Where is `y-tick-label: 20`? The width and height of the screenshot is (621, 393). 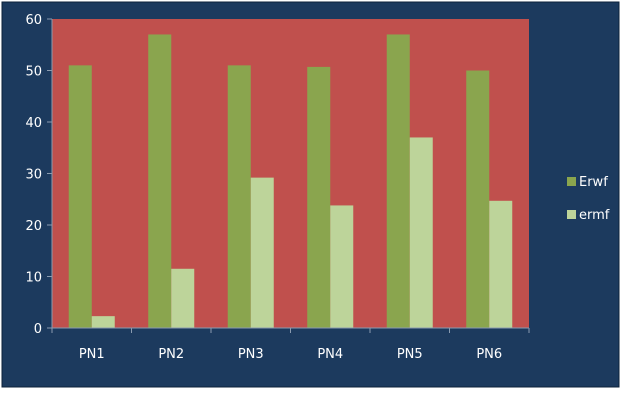
y-tick-label: 20 is located at coordinates (33, 226).